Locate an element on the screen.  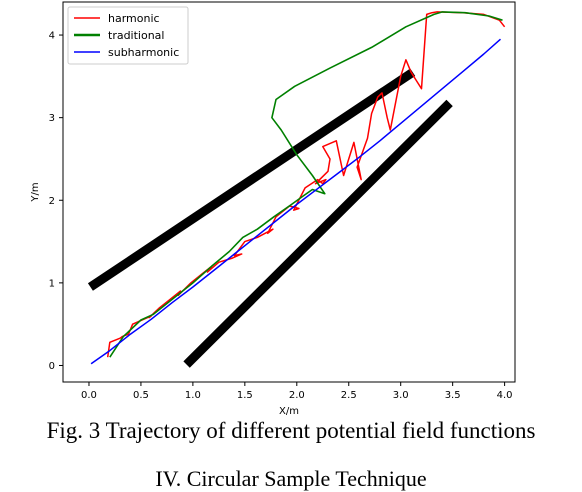
x-tick-label: 1.0 is located at coordinates (193, 395).